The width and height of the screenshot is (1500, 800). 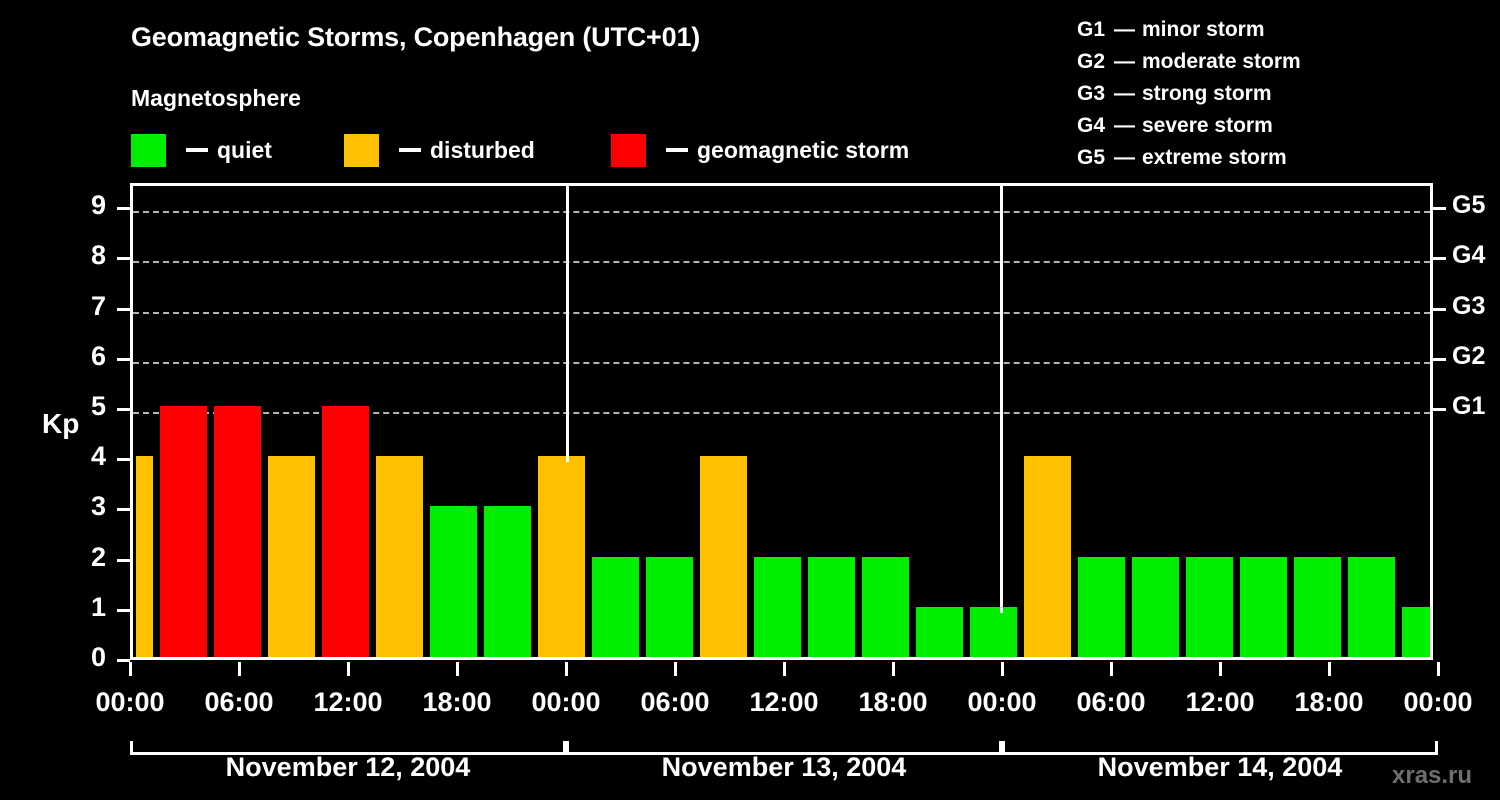 What do you see at coordinates (98, 606) in the screenshot?
I see `y-tick-label-1: 1` at bounding box center [98, 606].